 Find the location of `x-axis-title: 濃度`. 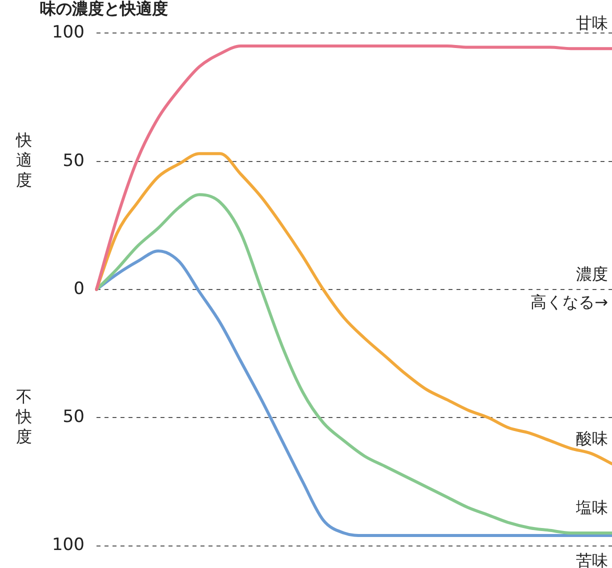

x-axis-title: 濃度 is located at coordinates (592, 274).